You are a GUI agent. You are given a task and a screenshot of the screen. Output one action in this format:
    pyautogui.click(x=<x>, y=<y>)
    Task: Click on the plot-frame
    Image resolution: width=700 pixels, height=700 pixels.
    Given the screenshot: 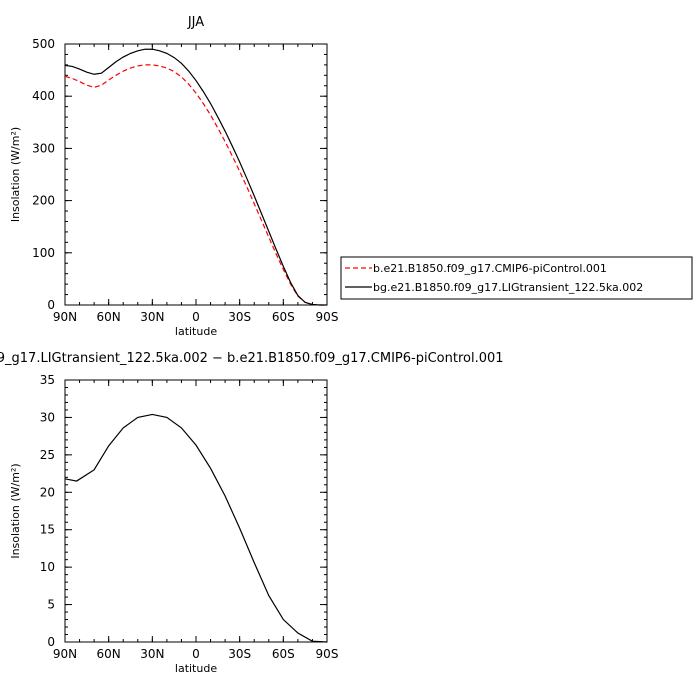 What is the action you would take?
    pyautogui.click(x=196, y=511)
    